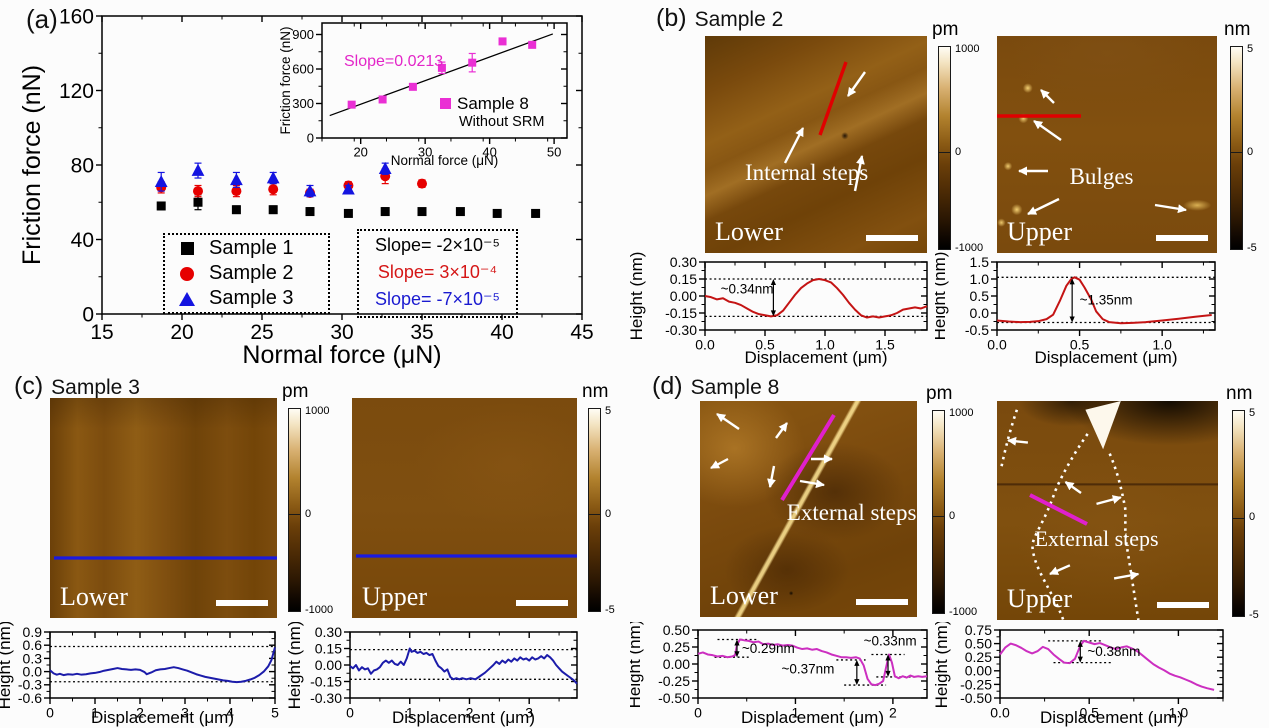 The height and width of the screenshot is (728, 1269). I want to click on svg-text: 1.0, so click(1162, 344).